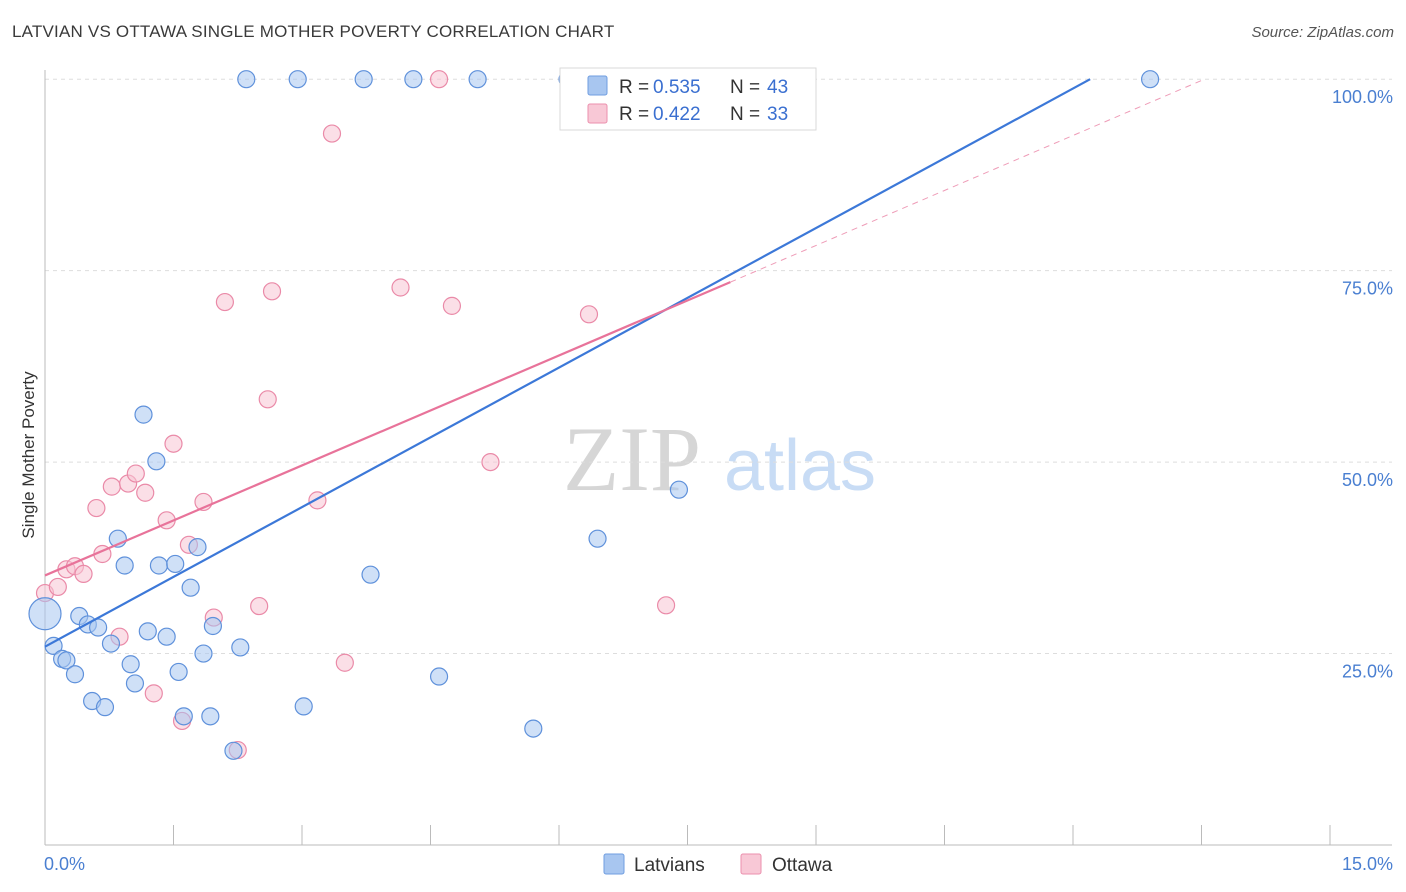 This screenshot has height=892, width=1406. What do you see at coordinates (634, 114) in the screenshot?
I see `legend-r-label-2: R =` at bounding box center [634, 114].